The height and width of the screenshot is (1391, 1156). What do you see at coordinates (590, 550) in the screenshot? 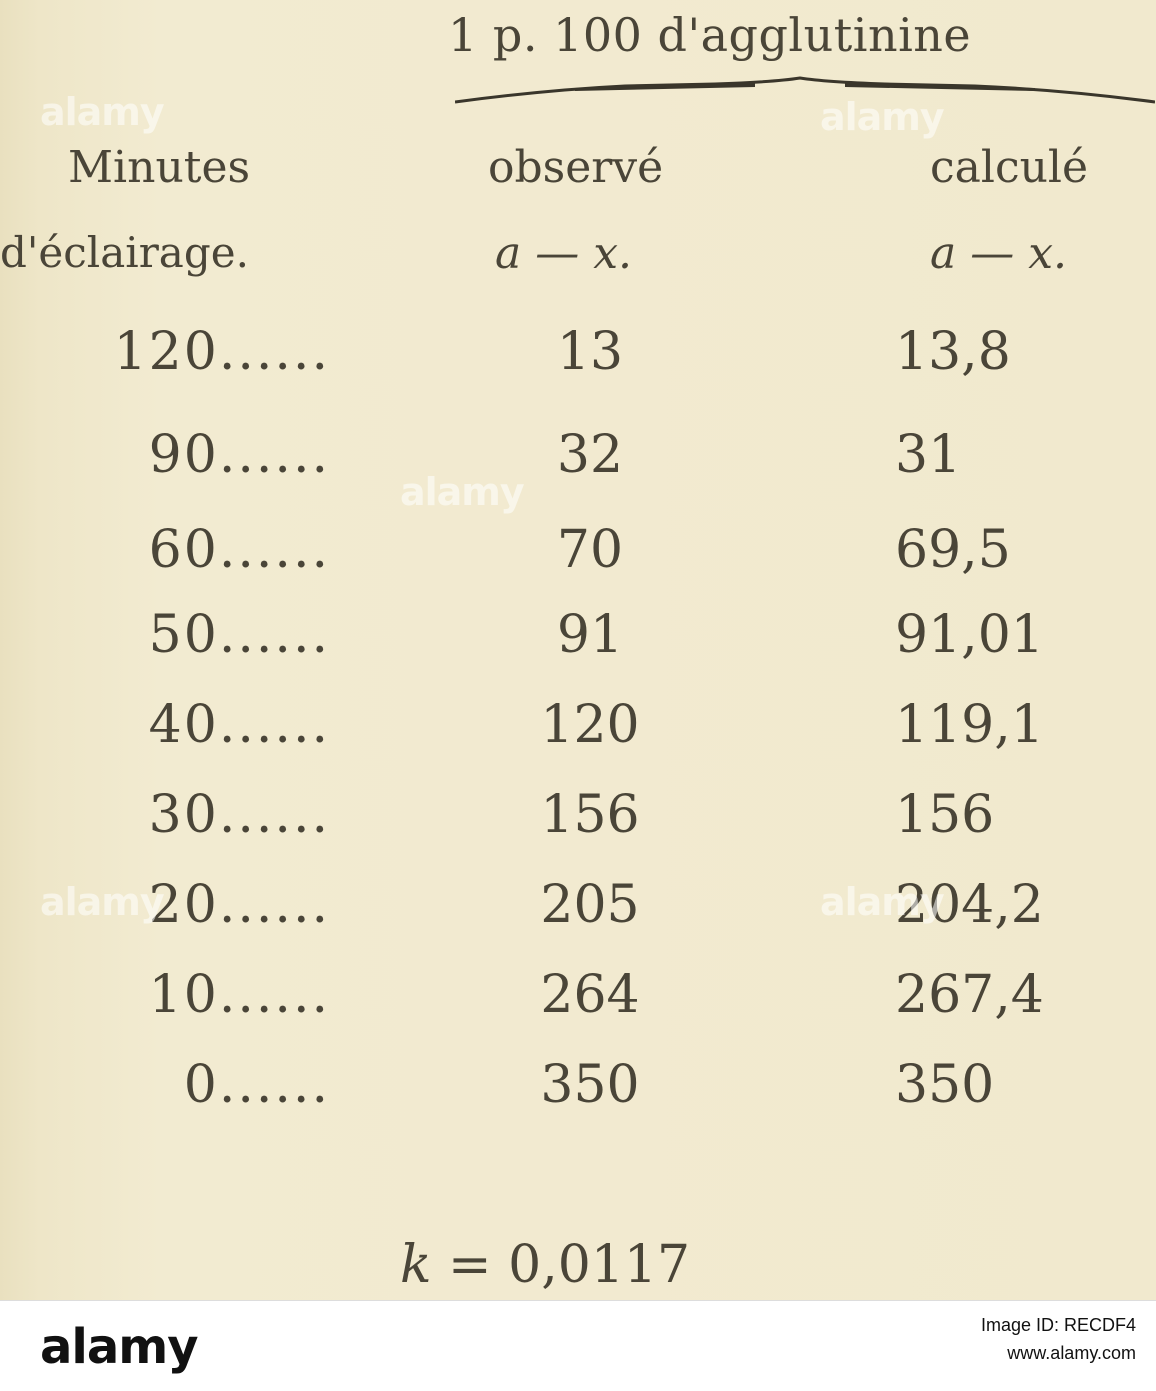
I see `row-observed: 70` at bounding box center [590, 550].